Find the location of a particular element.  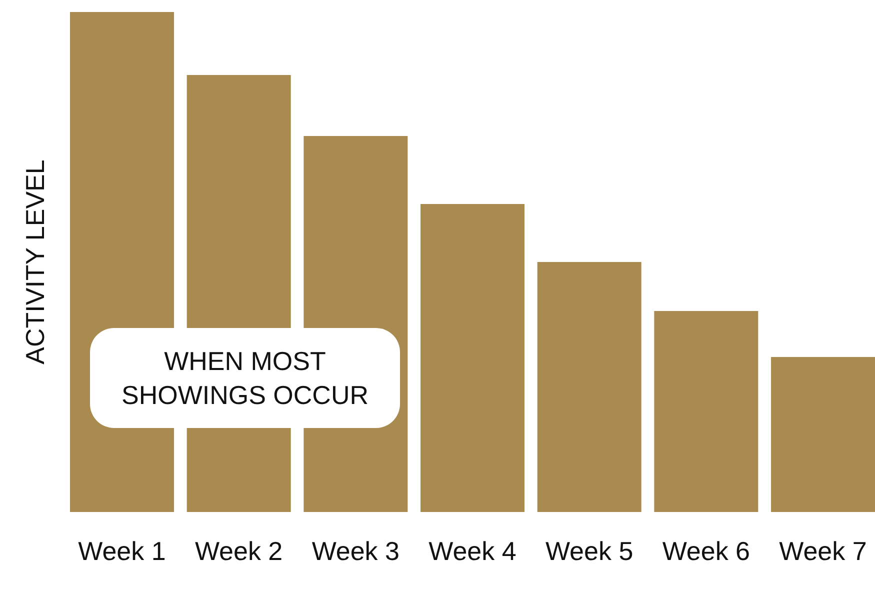

x-tick-label: Week 3 is located at coordinates (356, 551).